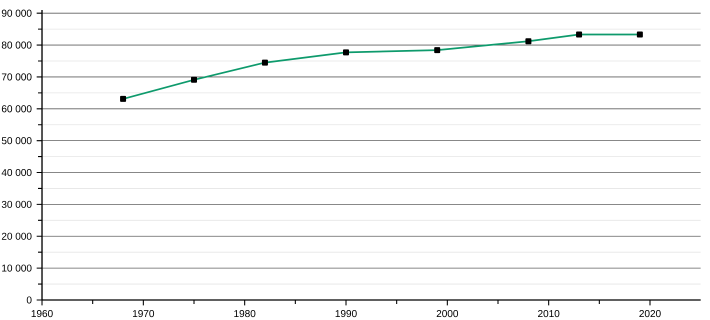  I want to click on x-tick-label: 1980, so click(245, 314).